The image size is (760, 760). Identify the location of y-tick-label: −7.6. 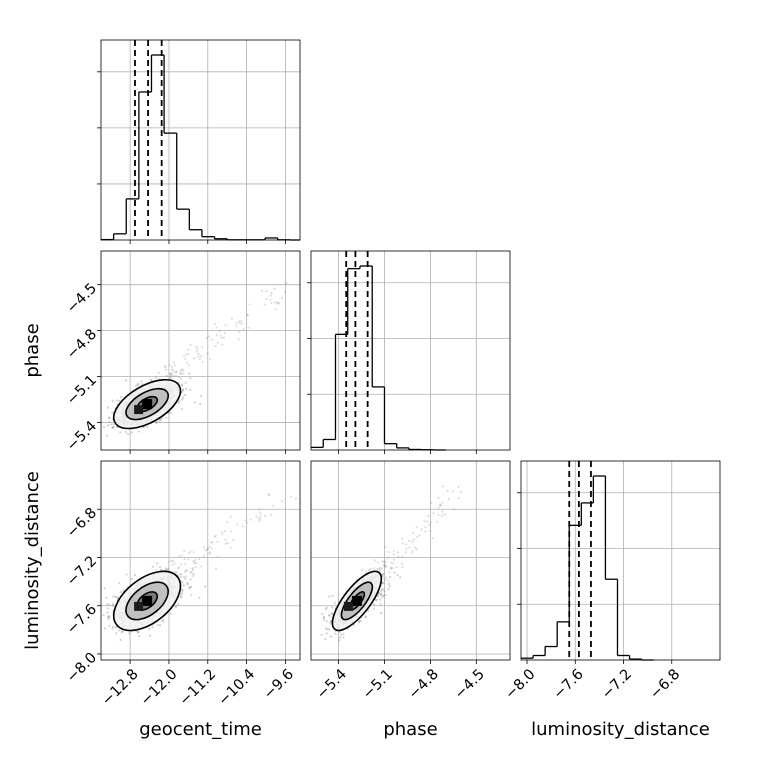
(82, 619).